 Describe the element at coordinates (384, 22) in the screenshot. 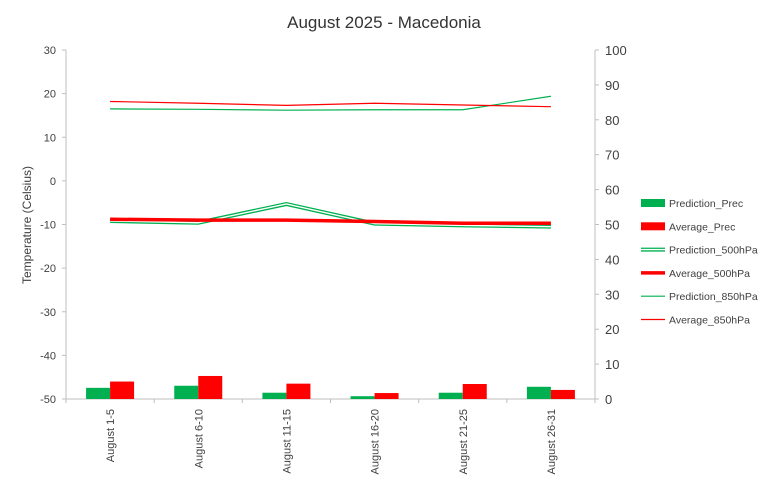

I see `chart-title: August 2025 - Macedonia` at that location.